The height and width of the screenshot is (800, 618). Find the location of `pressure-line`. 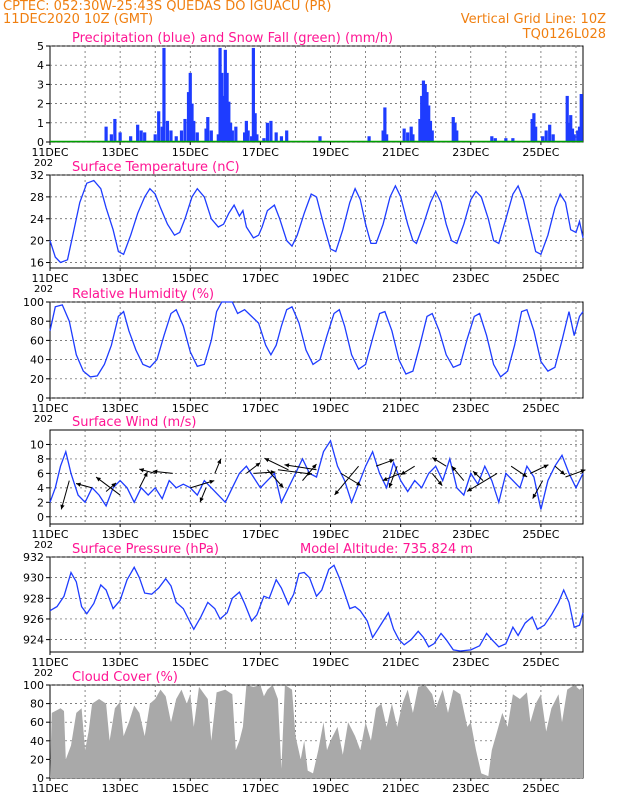

pressure-line is located at coordinates (316, 608).